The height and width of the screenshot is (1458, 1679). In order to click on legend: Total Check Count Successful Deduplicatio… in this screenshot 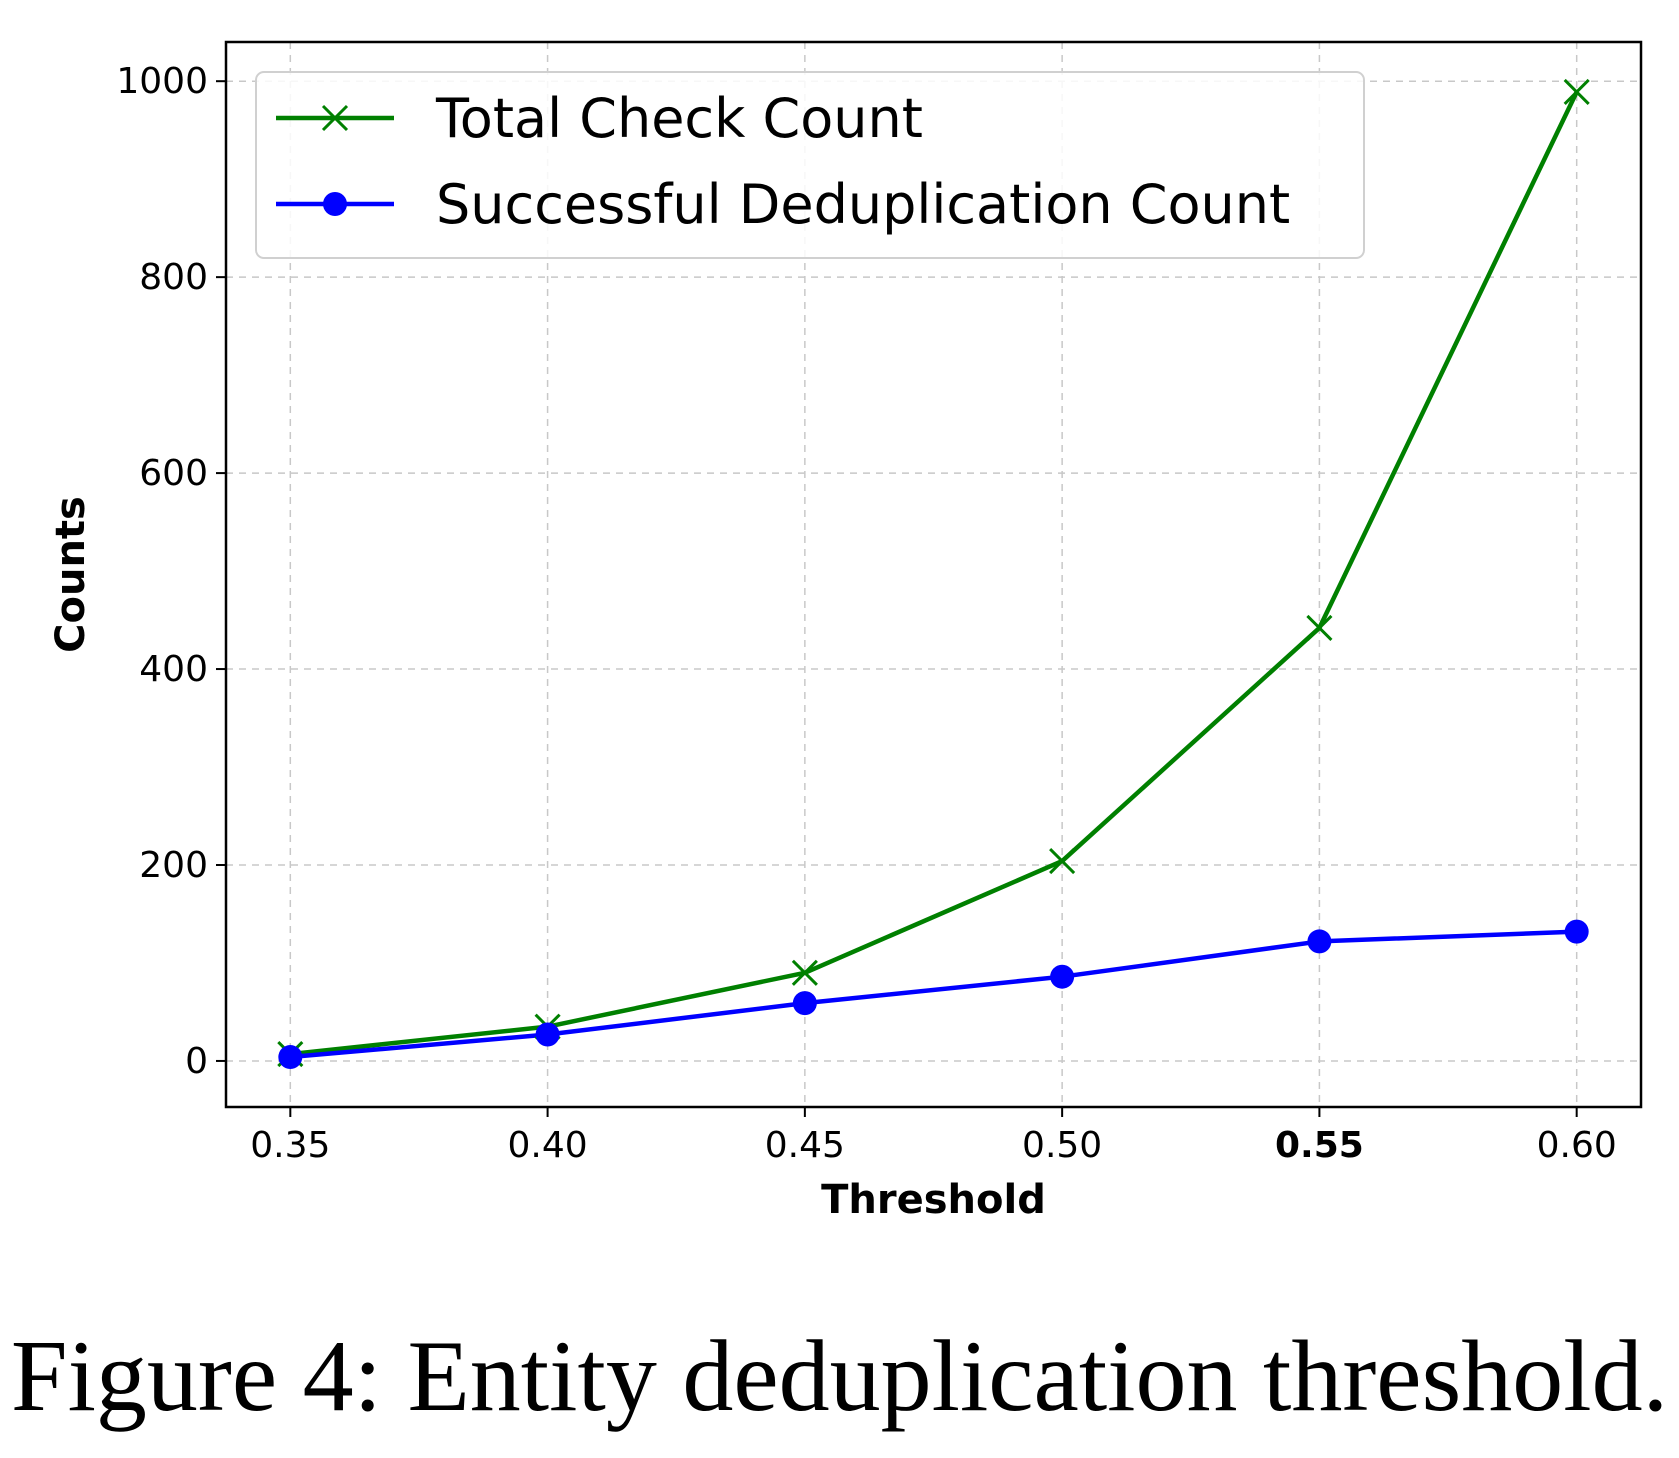, I will do `click(810, 165)`.